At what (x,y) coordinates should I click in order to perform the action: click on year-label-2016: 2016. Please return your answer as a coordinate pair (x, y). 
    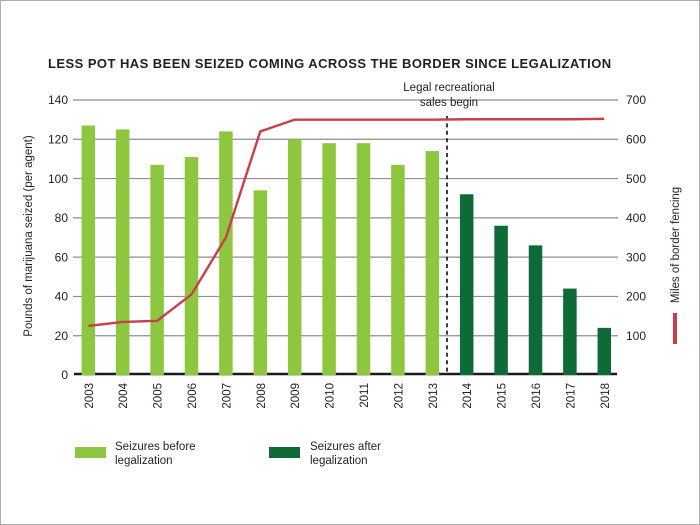
    Looking at the image, I should click on (537, 396).